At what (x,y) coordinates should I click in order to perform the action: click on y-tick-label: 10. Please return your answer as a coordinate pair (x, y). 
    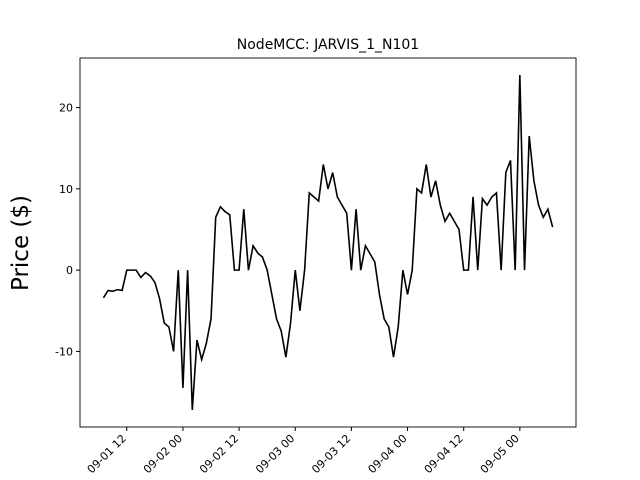
    Looking at the image, I should click on (66, 189).